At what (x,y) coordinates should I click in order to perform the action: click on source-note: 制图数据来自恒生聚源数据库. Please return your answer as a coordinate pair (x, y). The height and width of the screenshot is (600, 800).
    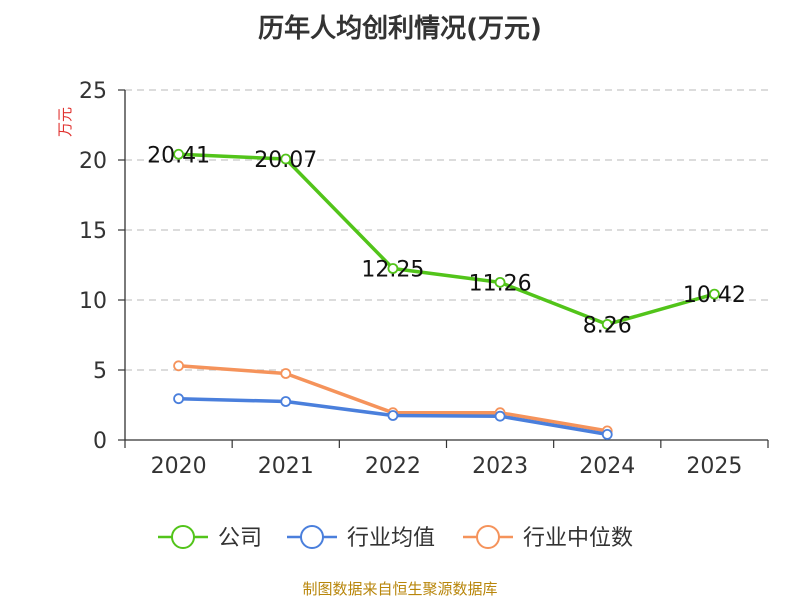
    Looking at the image, I should click on (400, 589).